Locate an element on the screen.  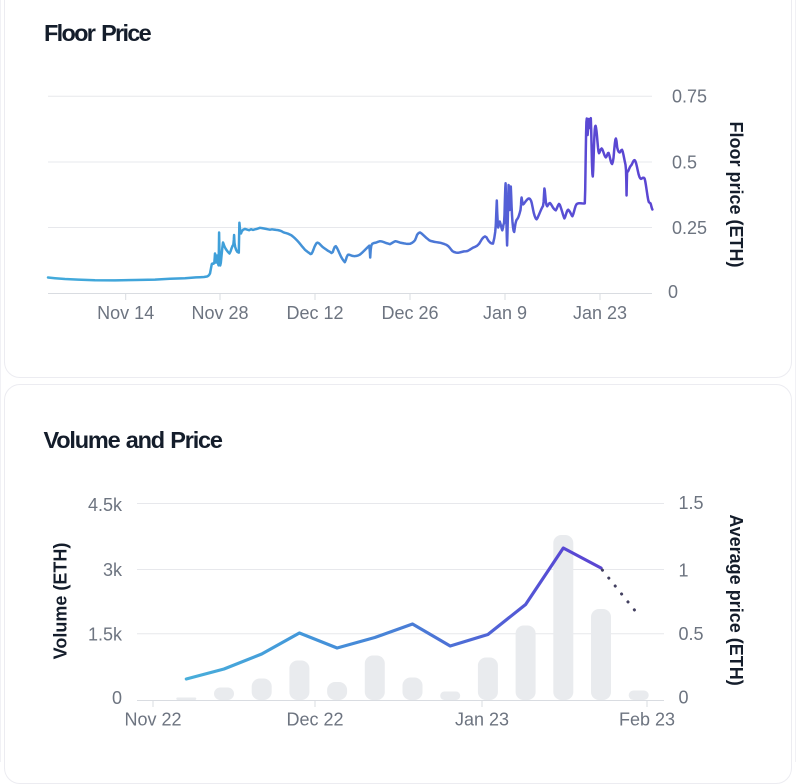
svg-text: 1 is located at coordinates (684, 570).